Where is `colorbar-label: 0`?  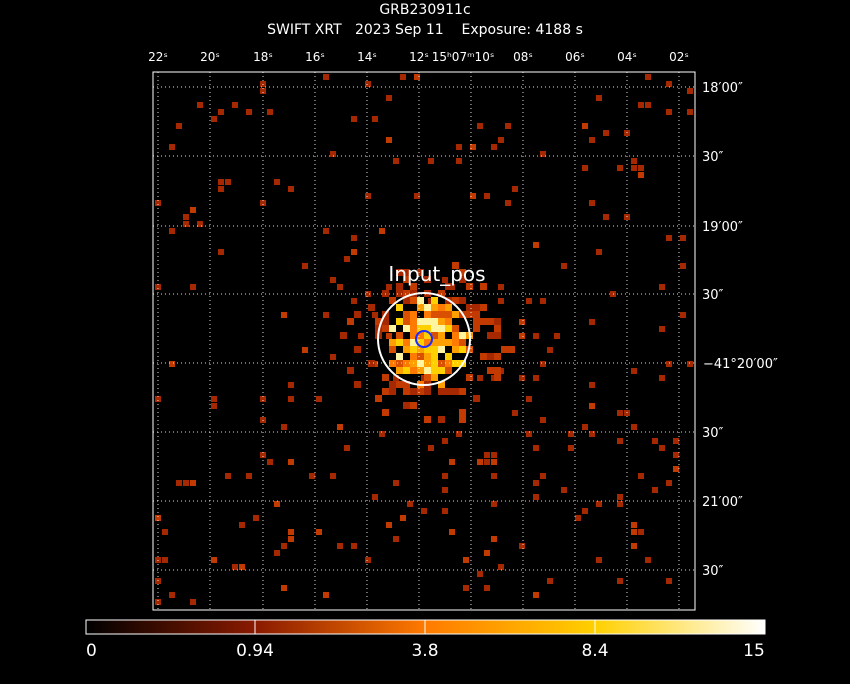
colorbar-label: 0 is located at coordinates (91, 651).